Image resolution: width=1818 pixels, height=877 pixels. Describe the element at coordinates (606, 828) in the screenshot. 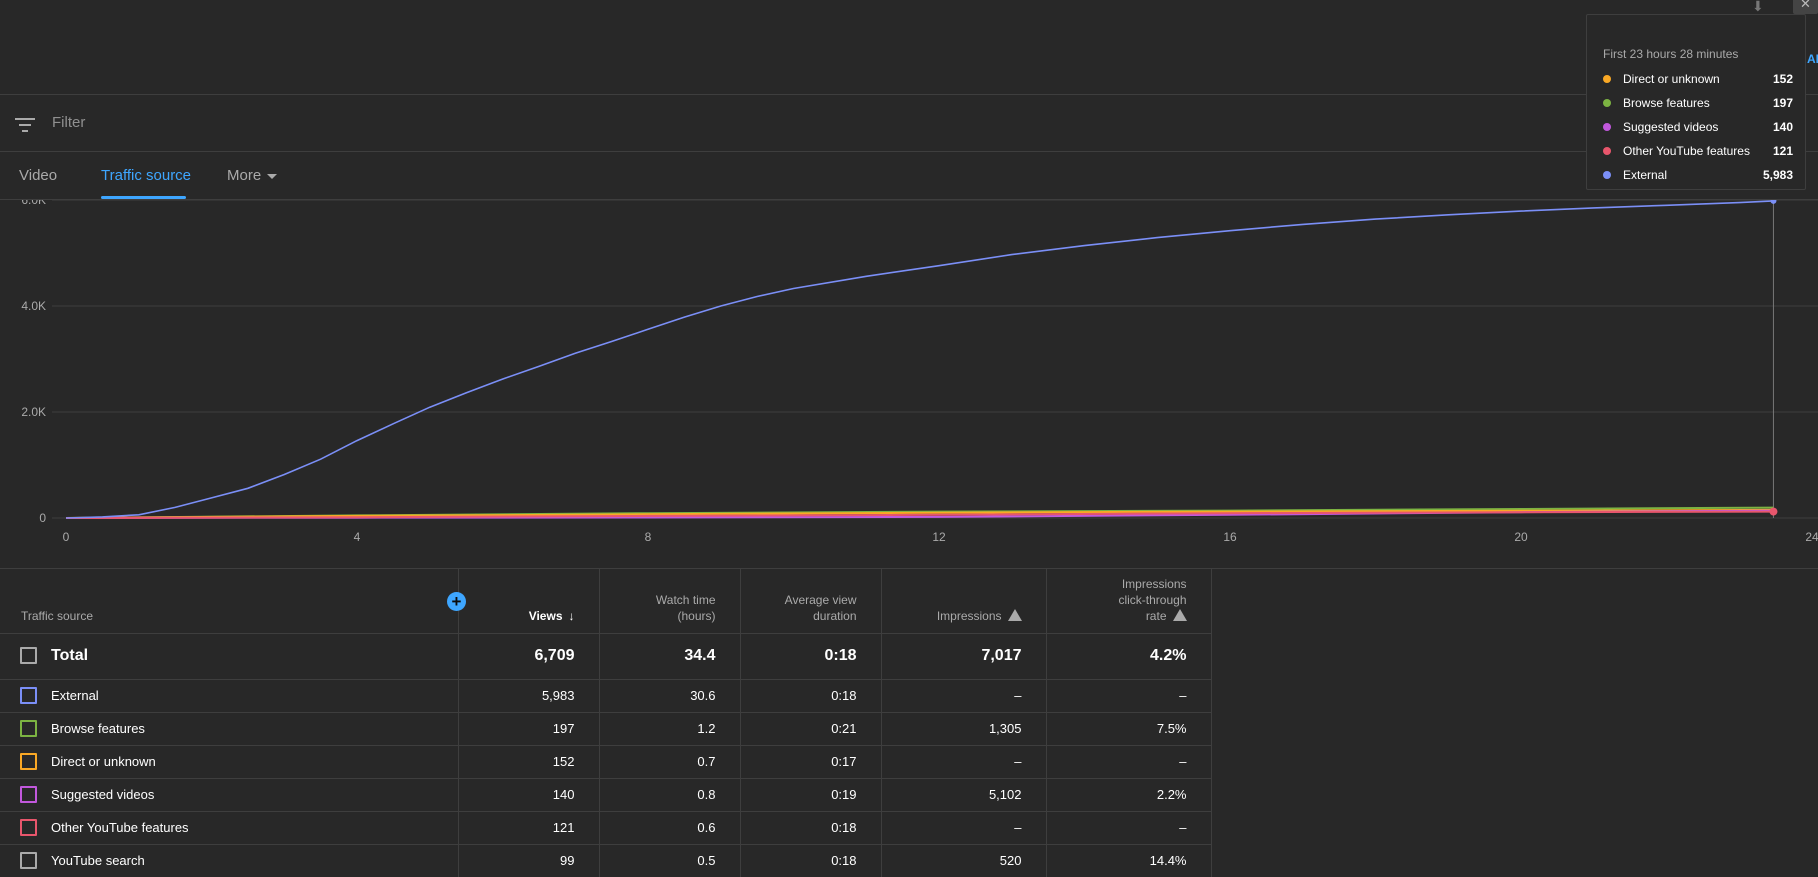

I see `table-row: Other YouTube features 121 0.6 0:18– –` at that location.